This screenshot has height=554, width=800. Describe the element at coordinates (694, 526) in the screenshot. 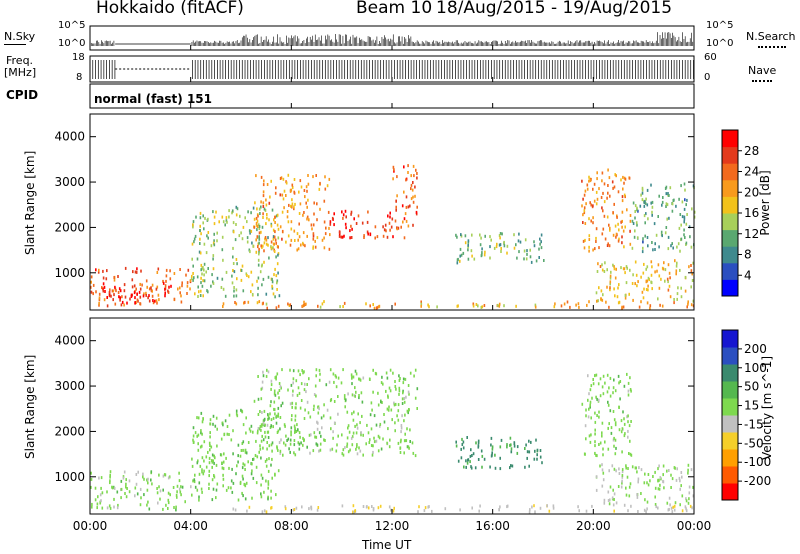

I see `x-tick-label: 00:00` at that location.